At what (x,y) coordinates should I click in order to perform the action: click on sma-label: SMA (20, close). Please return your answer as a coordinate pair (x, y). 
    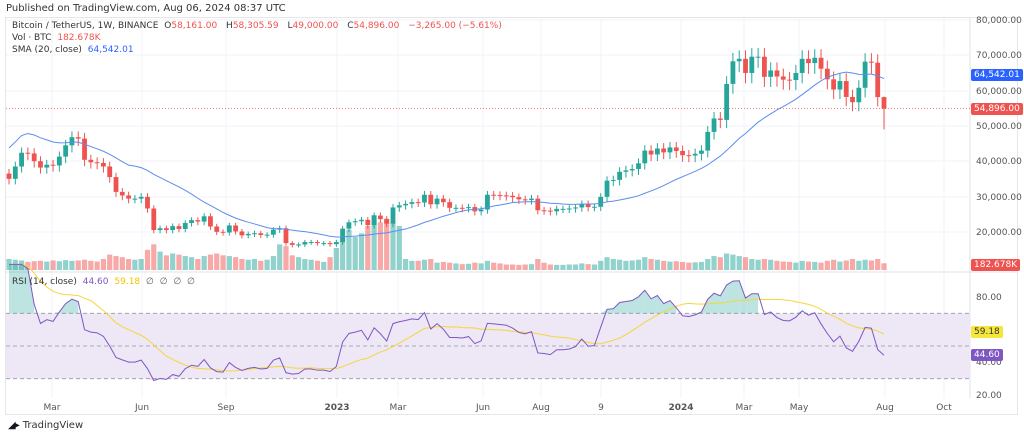
    Looking at the image, I should click on (47, 50).